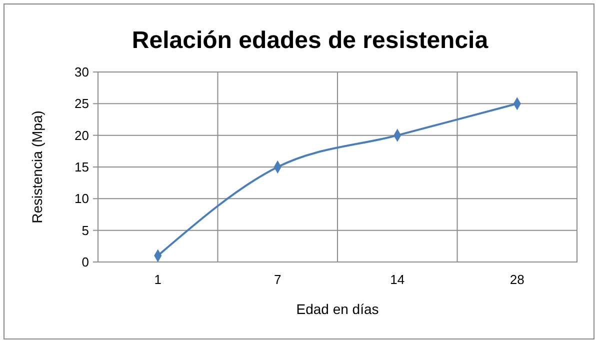 This screenshot has width=600, height=345. Describe the element at coordinates (397, 279) in the screenshot. I see `x-tick-label: 14` at that location.